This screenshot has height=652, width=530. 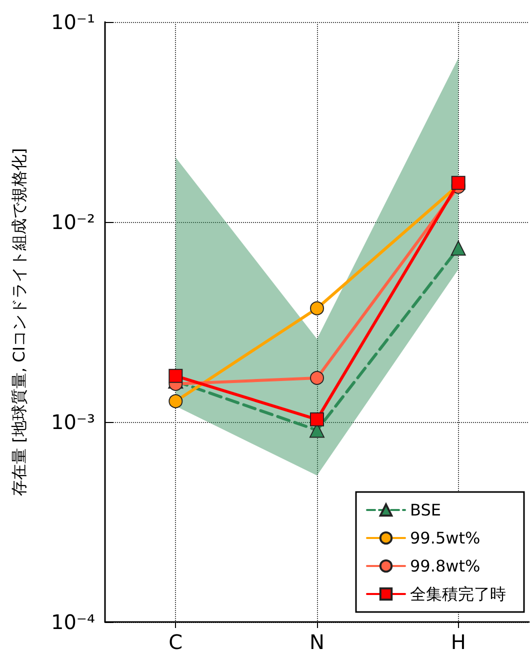 I want to click on y-tick-label: 10⁻³, so click(x=72, y=422).